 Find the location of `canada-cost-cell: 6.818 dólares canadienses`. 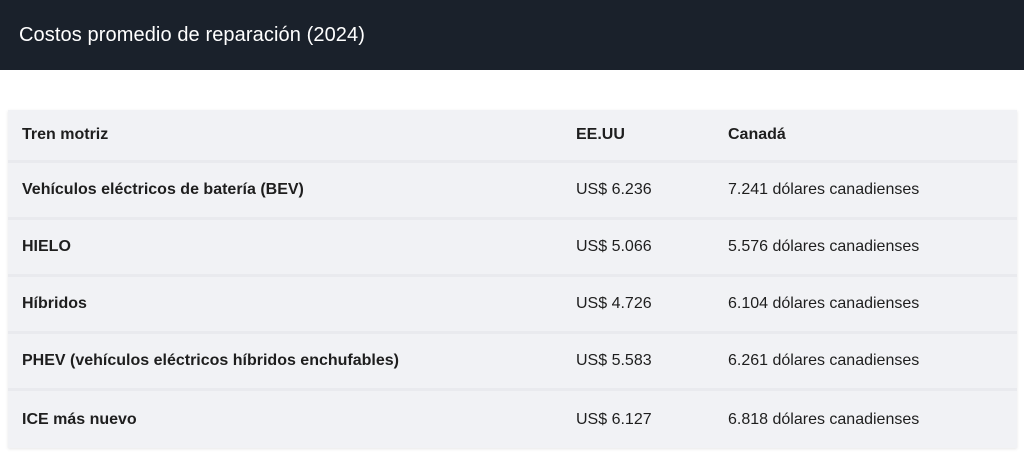

canada-cost-cell: 6.818 dólares canadienses is located at coordinates (824, 419).